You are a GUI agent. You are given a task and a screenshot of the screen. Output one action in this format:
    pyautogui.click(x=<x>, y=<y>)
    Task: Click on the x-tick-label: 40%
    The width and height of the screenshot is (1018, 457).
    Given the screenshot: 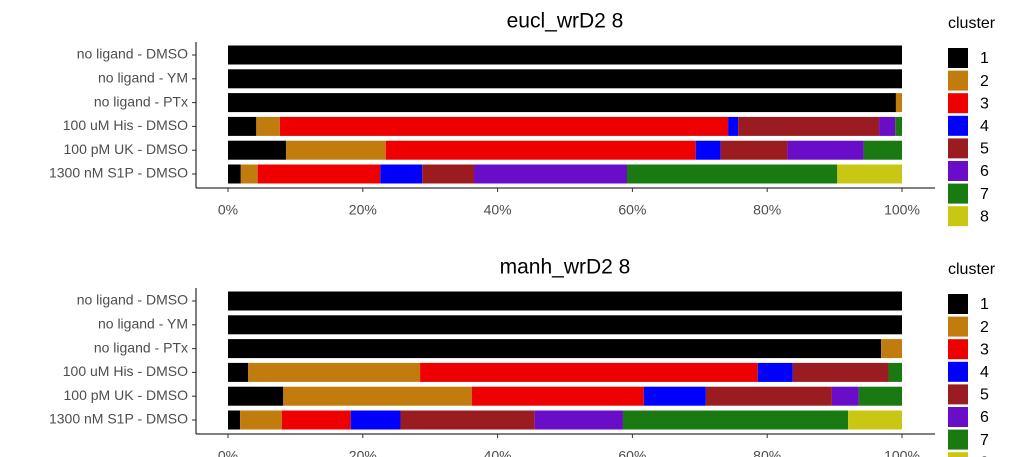 What is the action you would take?
    pyautogui.click(x=498, y=210)
    